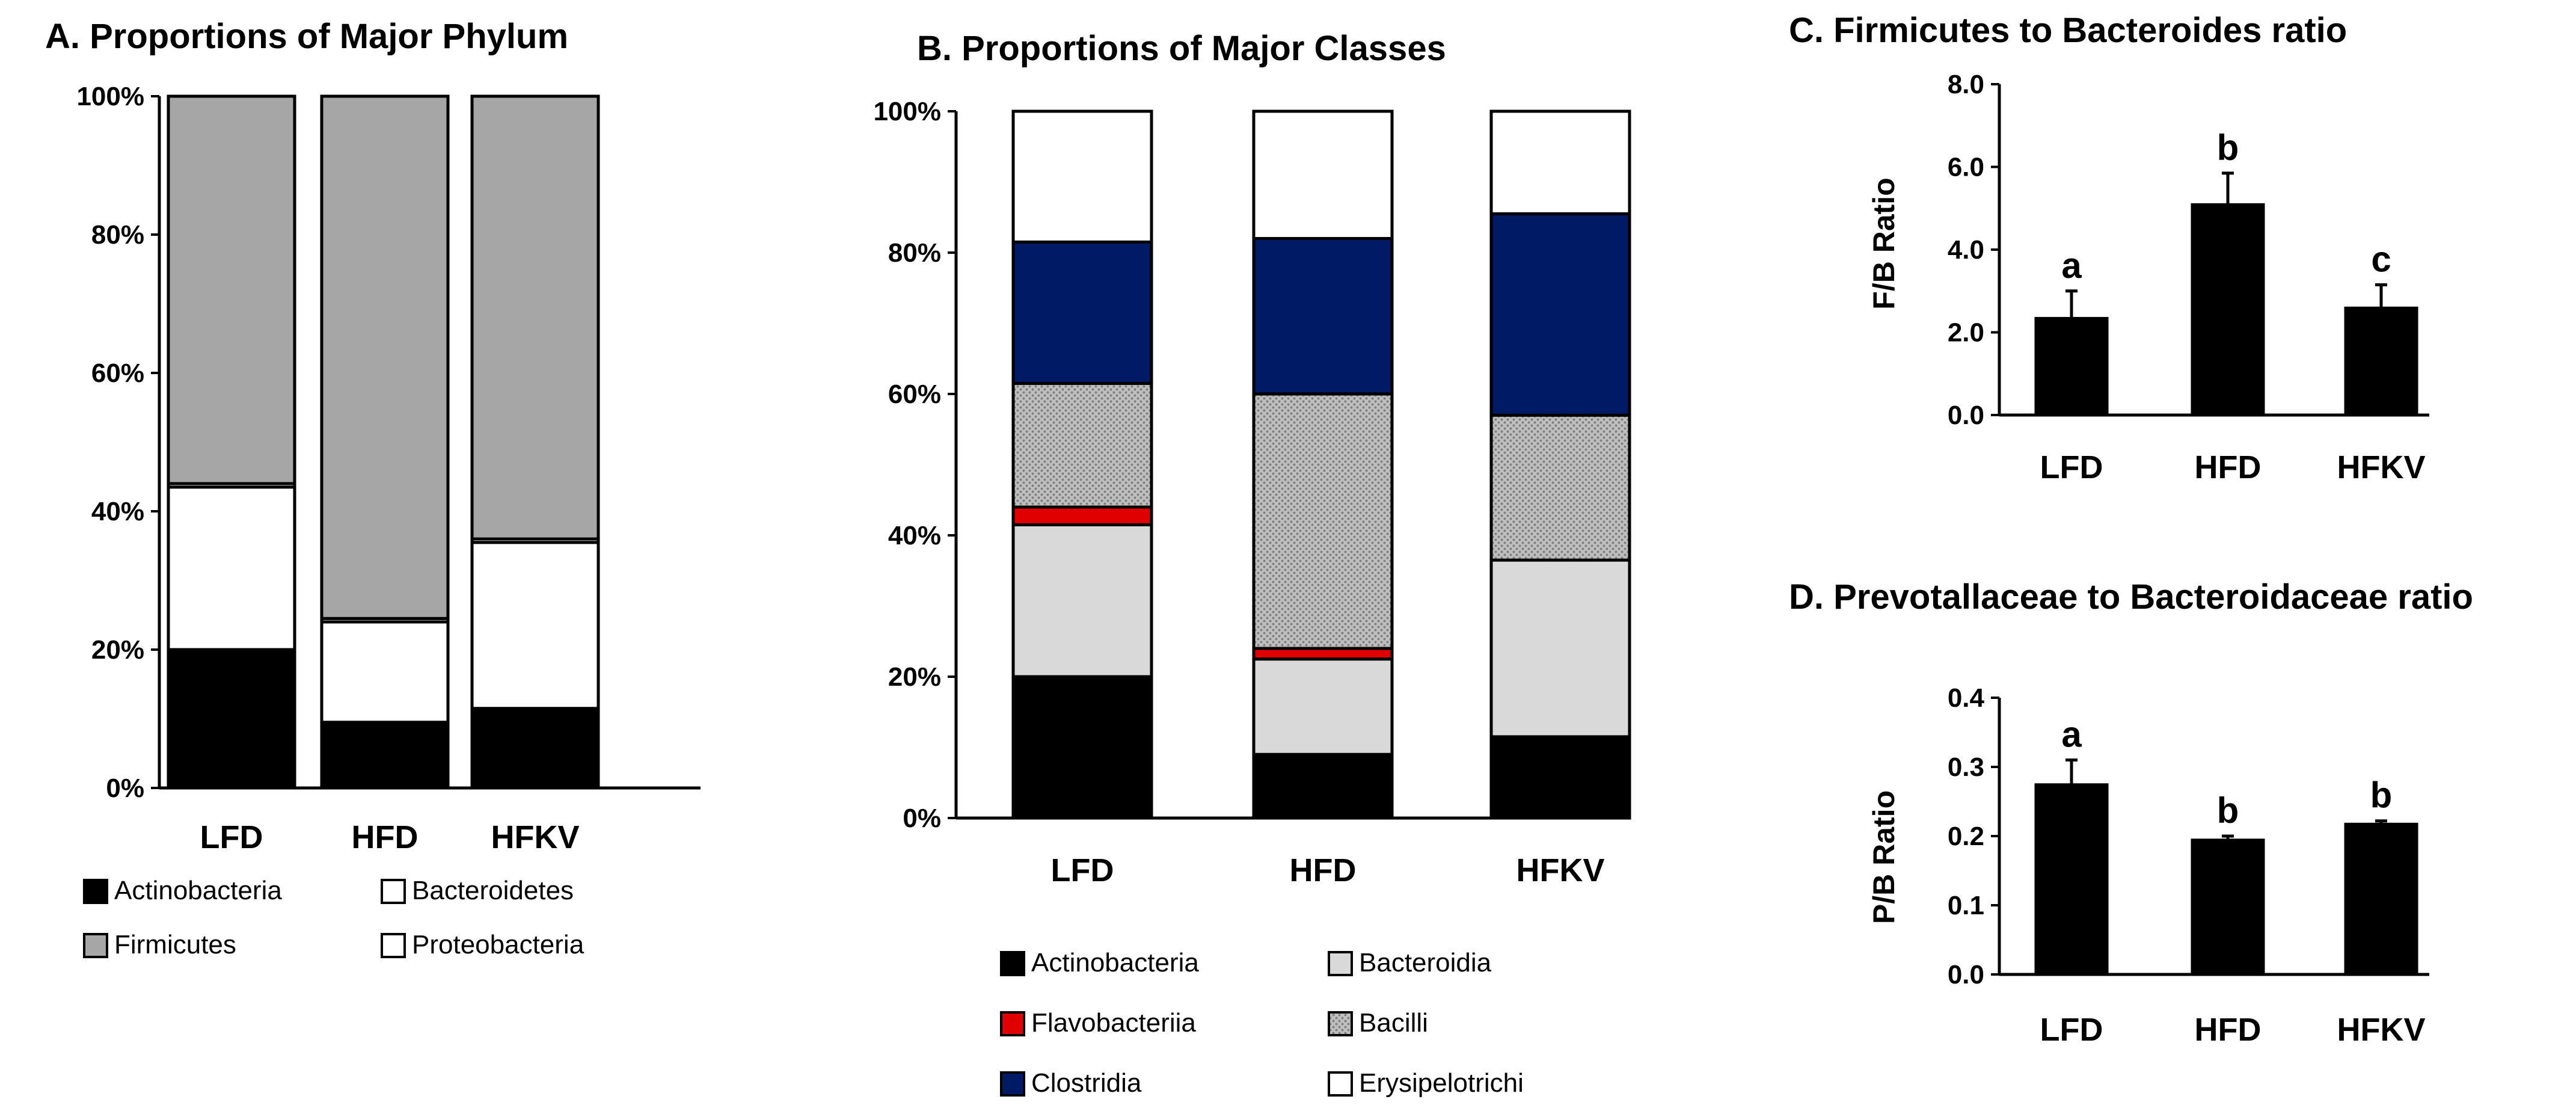 The width and height of the screenshot is (2576, 1120). What do you see at coordinates (2071, 467) in the screenshot?
I see `panel-c-x-tick-label-lfd: LFD` at bounding box center [2071, 467].